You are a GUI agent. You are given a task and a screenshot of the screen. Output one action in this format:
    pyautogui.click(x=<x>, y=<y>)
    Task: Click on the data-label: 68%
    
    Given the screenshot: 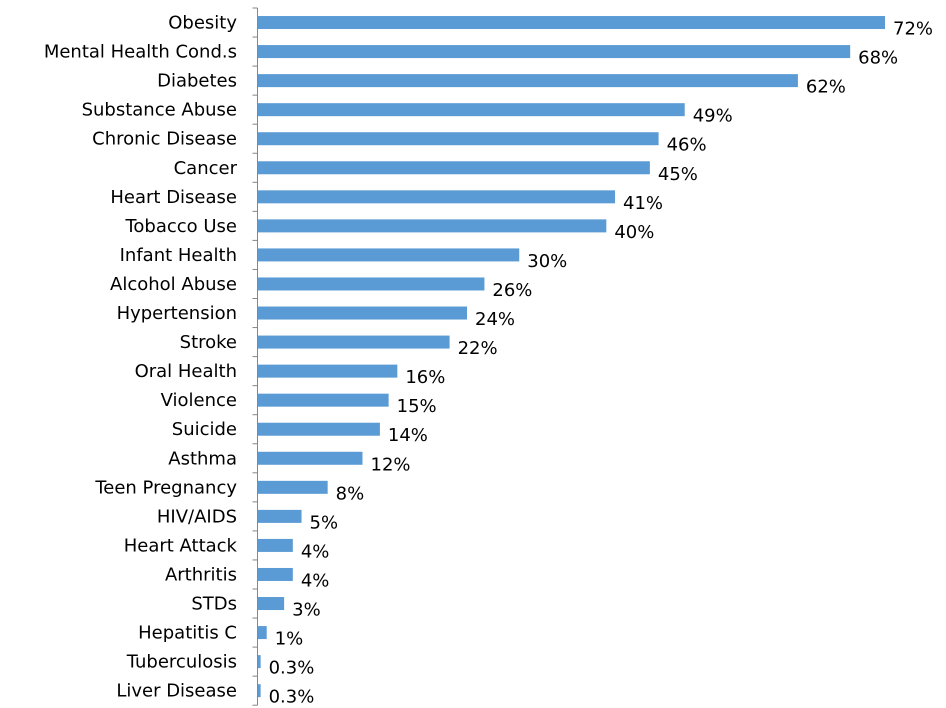 What is the action you would take?
    pyautogui.click(x=878, y=58)
    